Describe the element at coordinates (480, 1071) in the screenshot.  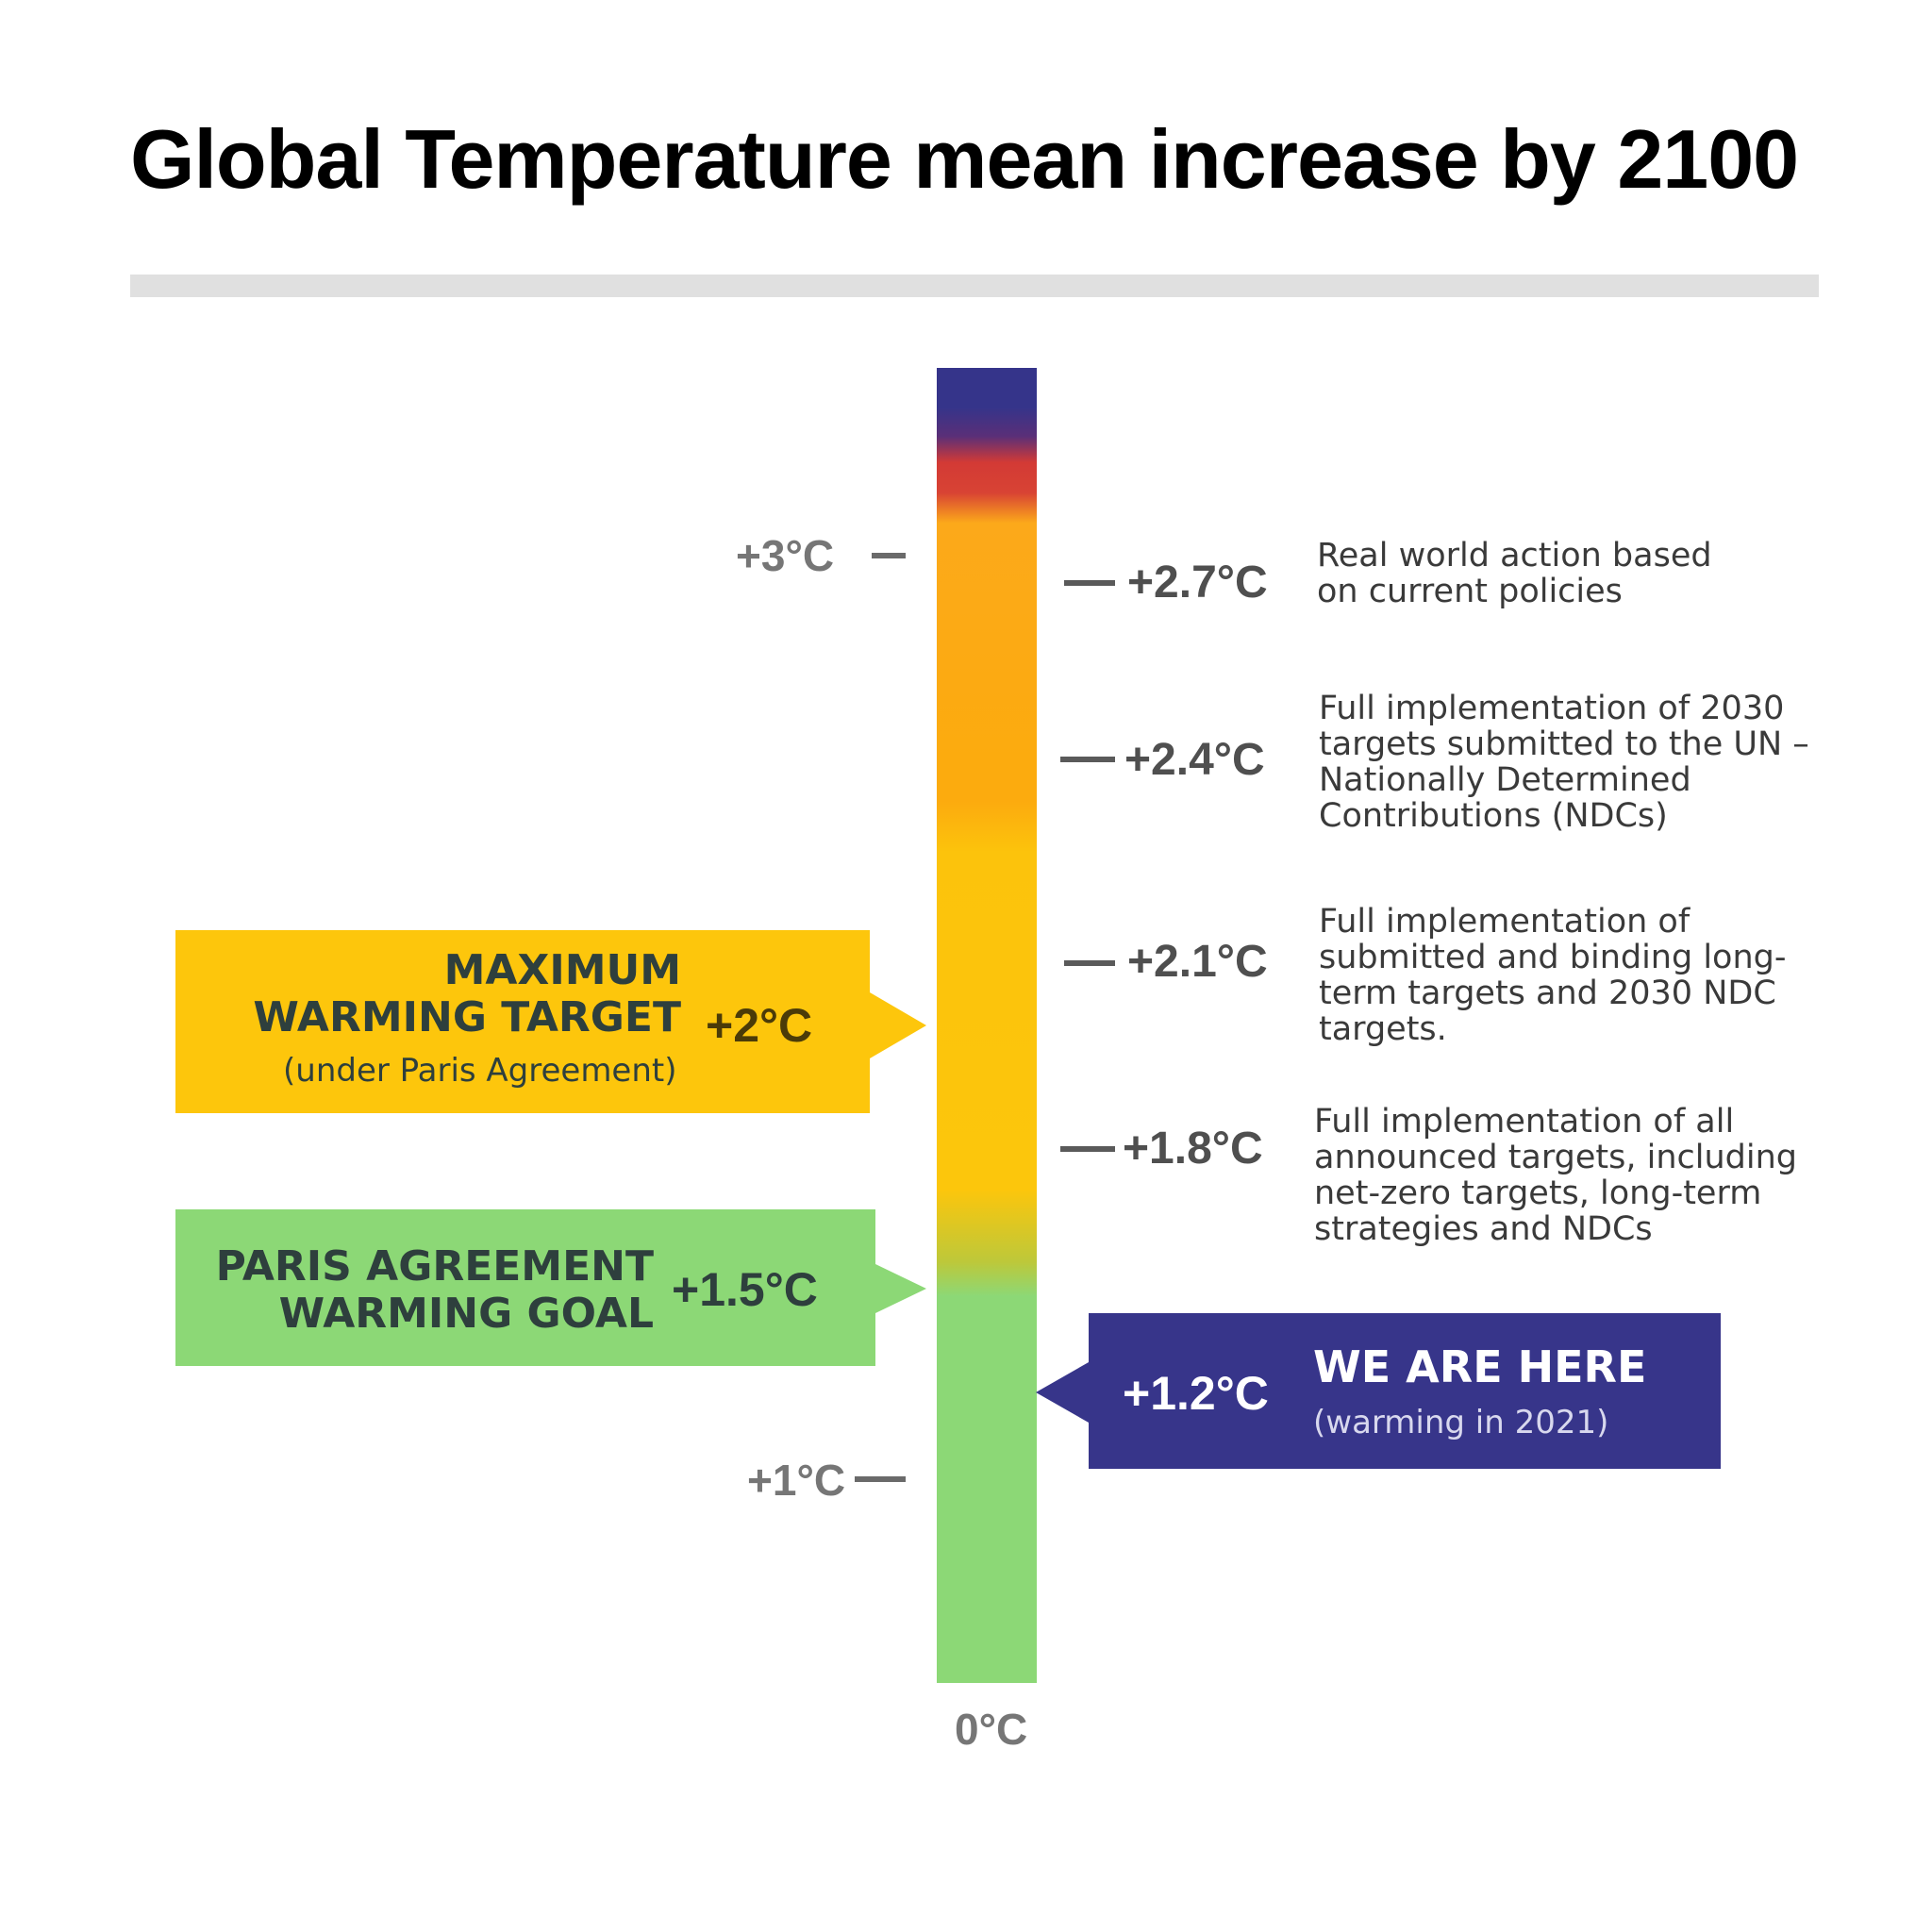
I see `max-target-subtitle: (under Paris Agreement)` at that location.